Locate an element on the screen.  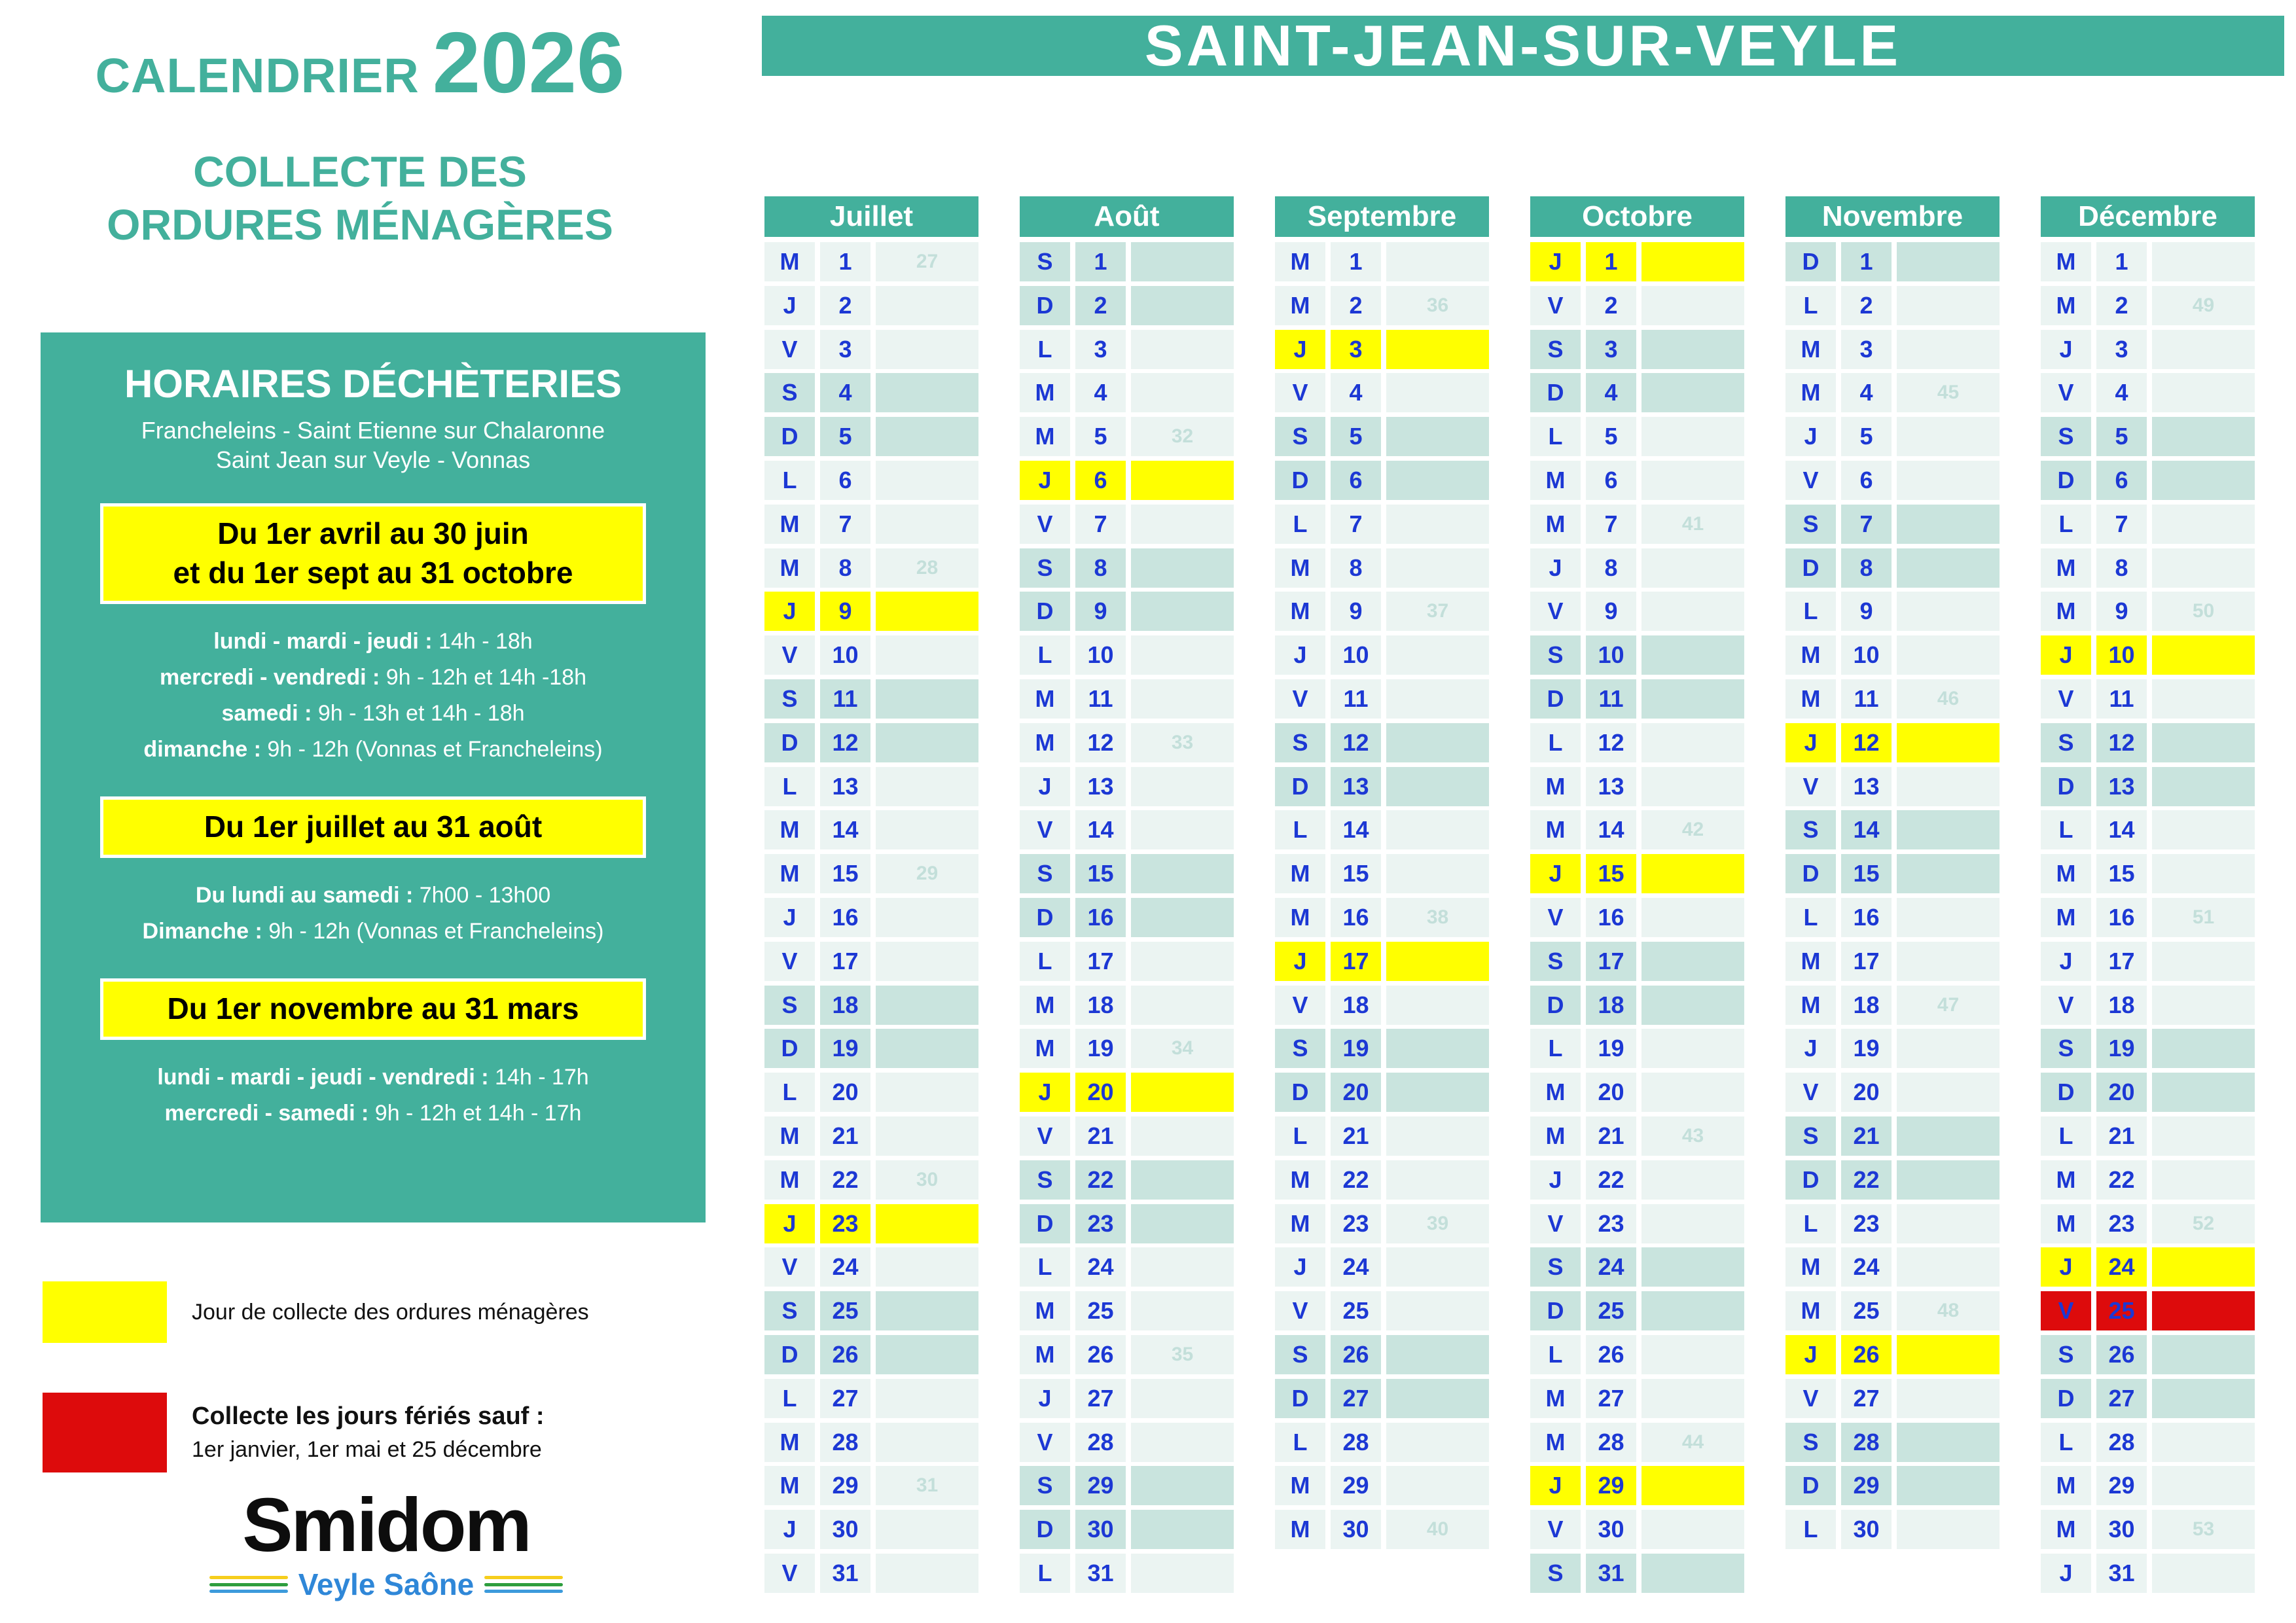
day-number-cell: 5 is located at coordinates (1356, 437).